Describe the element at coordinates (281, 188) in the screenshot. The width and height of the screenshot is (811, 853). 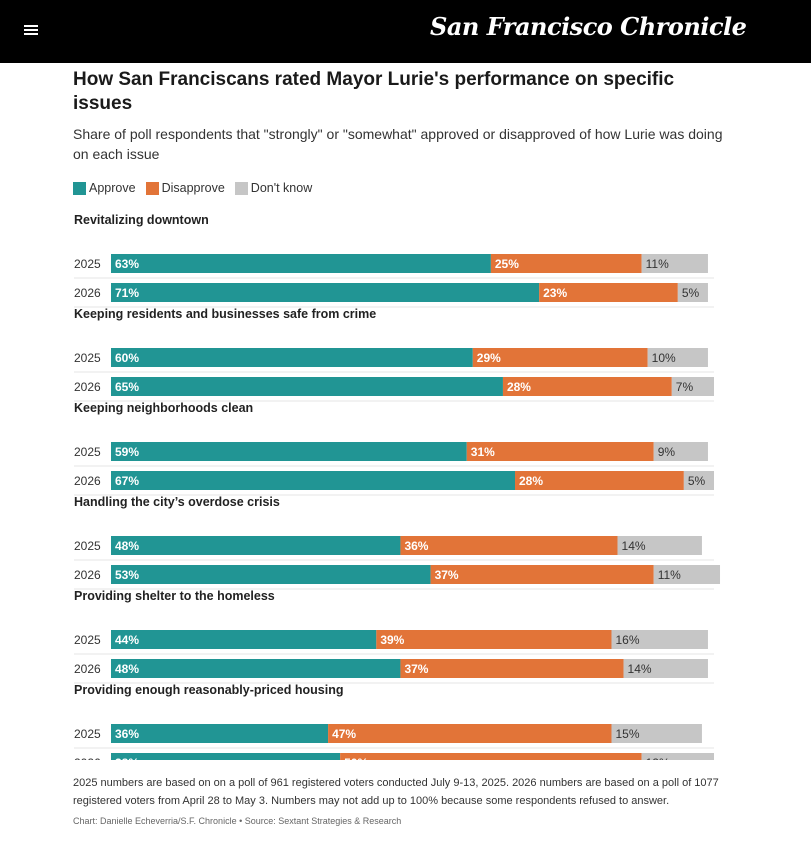
I see `legend-label-dont-know: Don't know` at that location.